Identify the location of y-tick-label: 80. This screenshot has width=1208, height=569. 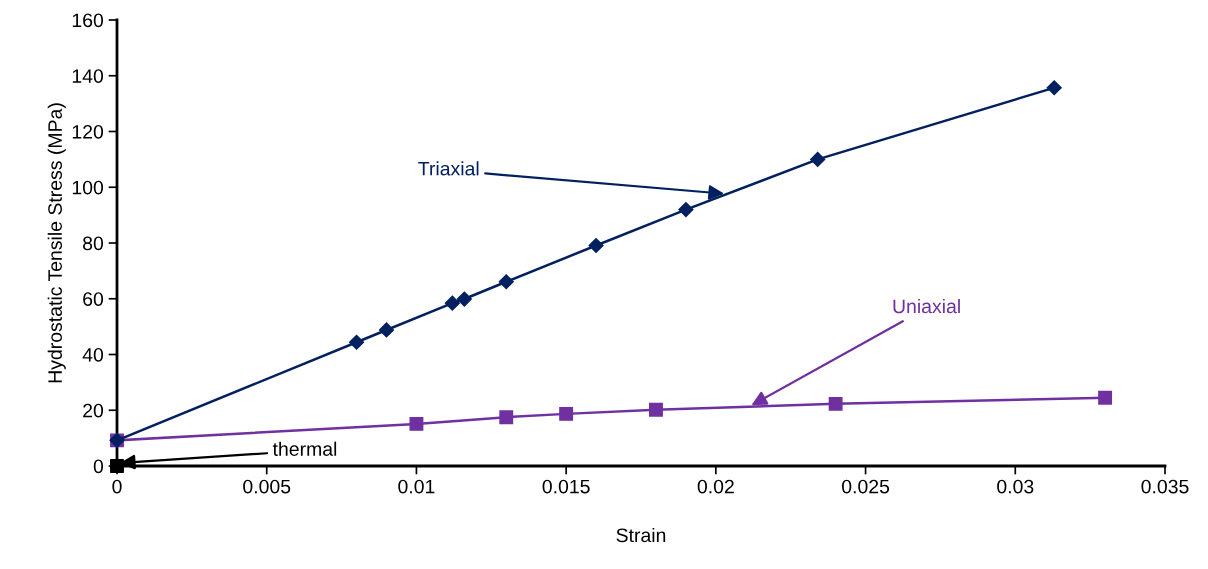
(93, 243).